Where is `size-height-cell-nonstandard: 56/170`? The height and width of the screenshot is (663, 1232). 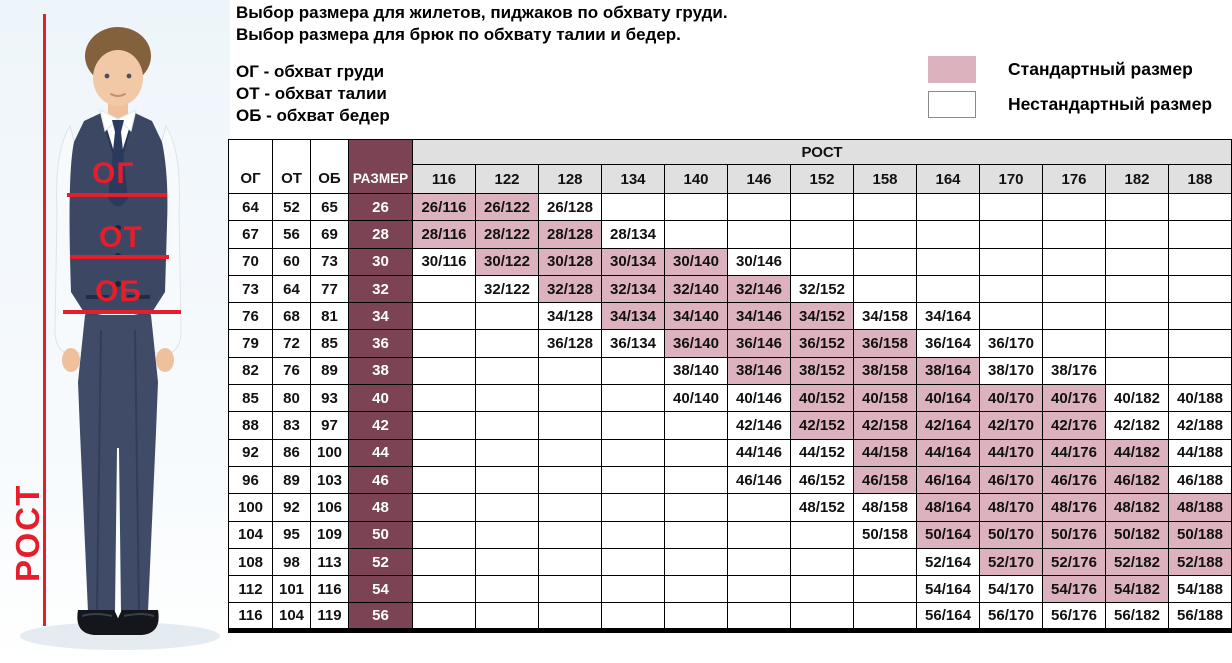
size-height-cell-nonstandard: 56/170 is located at coordinates (1011, 616).